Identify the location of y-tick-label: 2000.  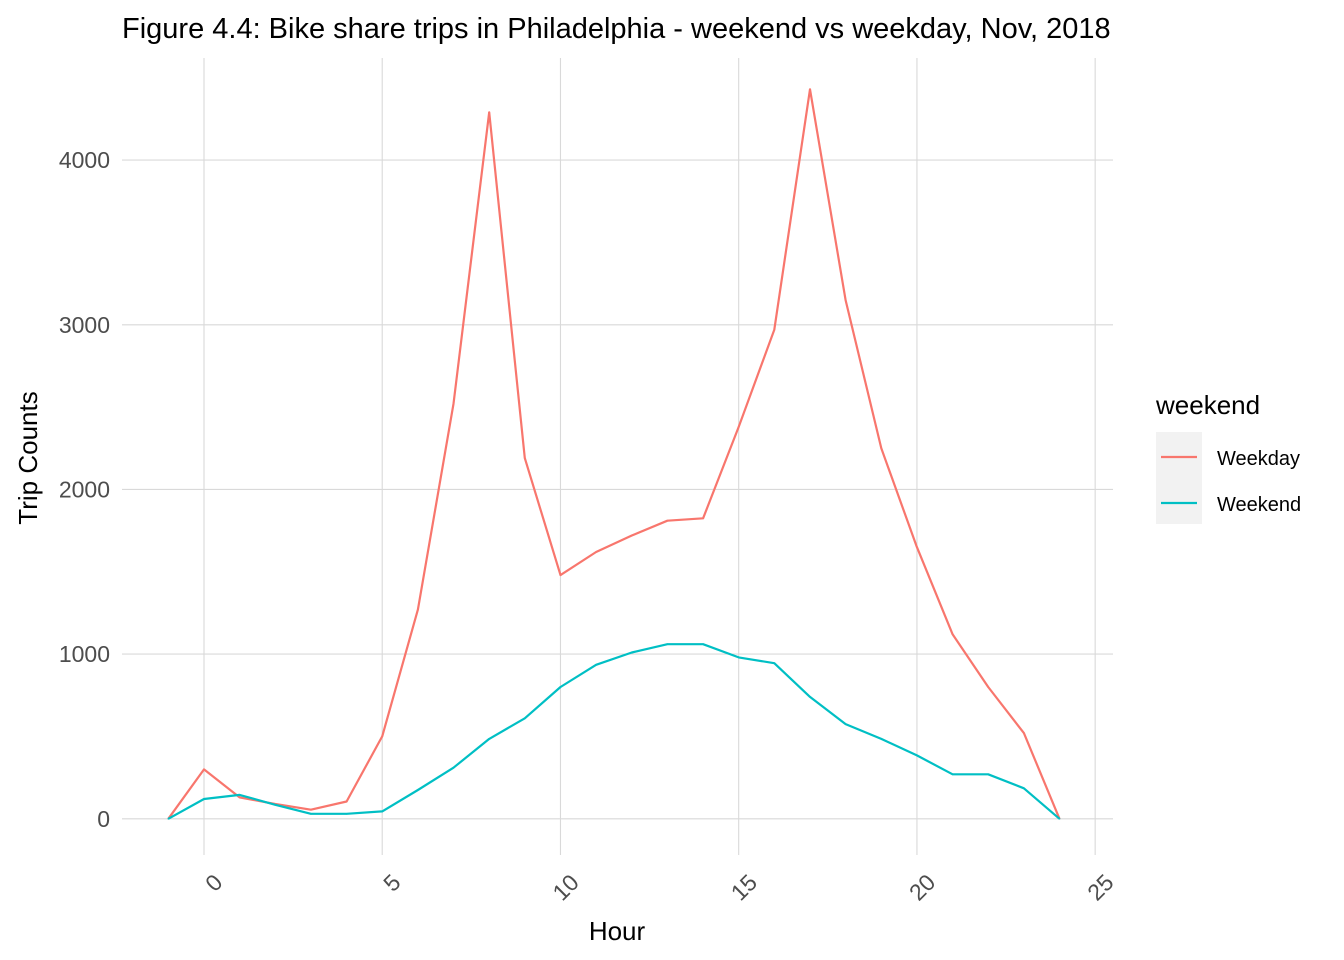
(84, 489).